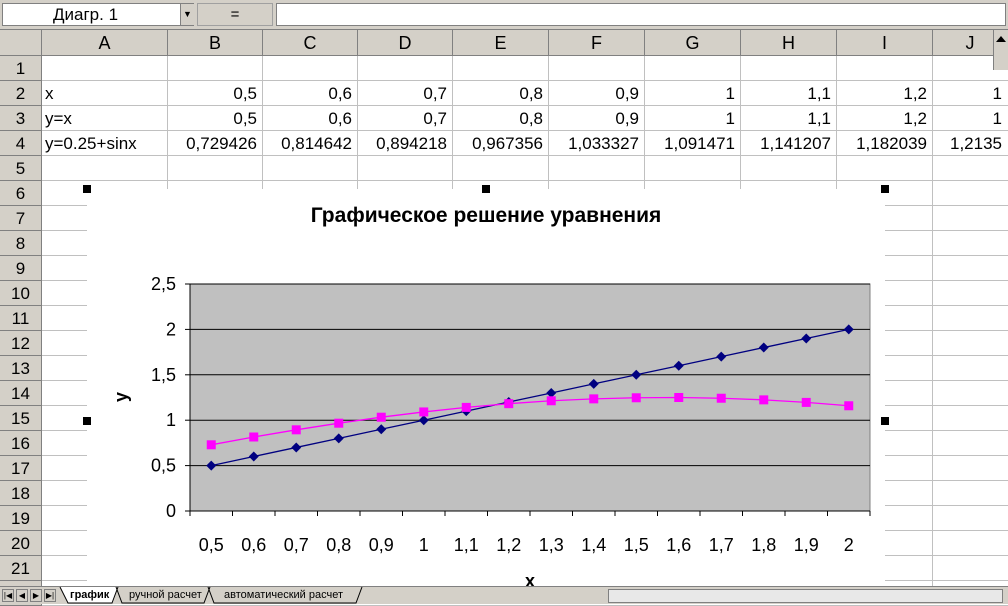  I want to click on column-header-b: B, so click(215, 43).